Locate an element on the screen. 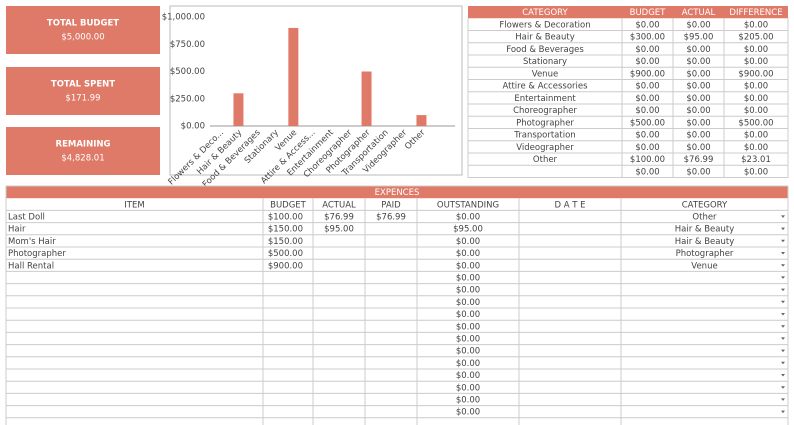 This screenshot has height=425, width=794. y-tick-label: $1,000.00 is located at coordinates (183, 18).